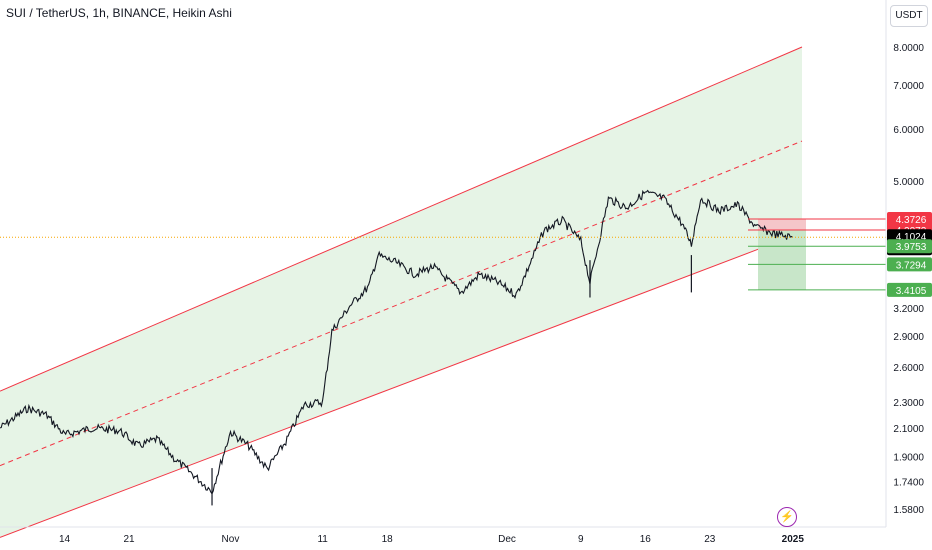 This screenshot has width=932, height=550. What do you see at coordinates (322, 539) in the screenshot?
I see `x-tick-label: 11` at bounding box center [322, 539].